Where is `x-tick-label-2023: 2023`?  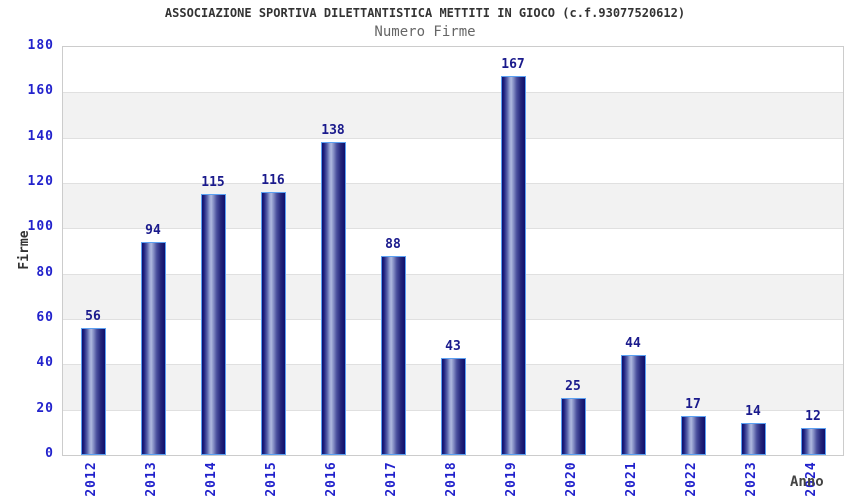 x-tick-label-2023: 2023 is located at coordinates (751, 479).